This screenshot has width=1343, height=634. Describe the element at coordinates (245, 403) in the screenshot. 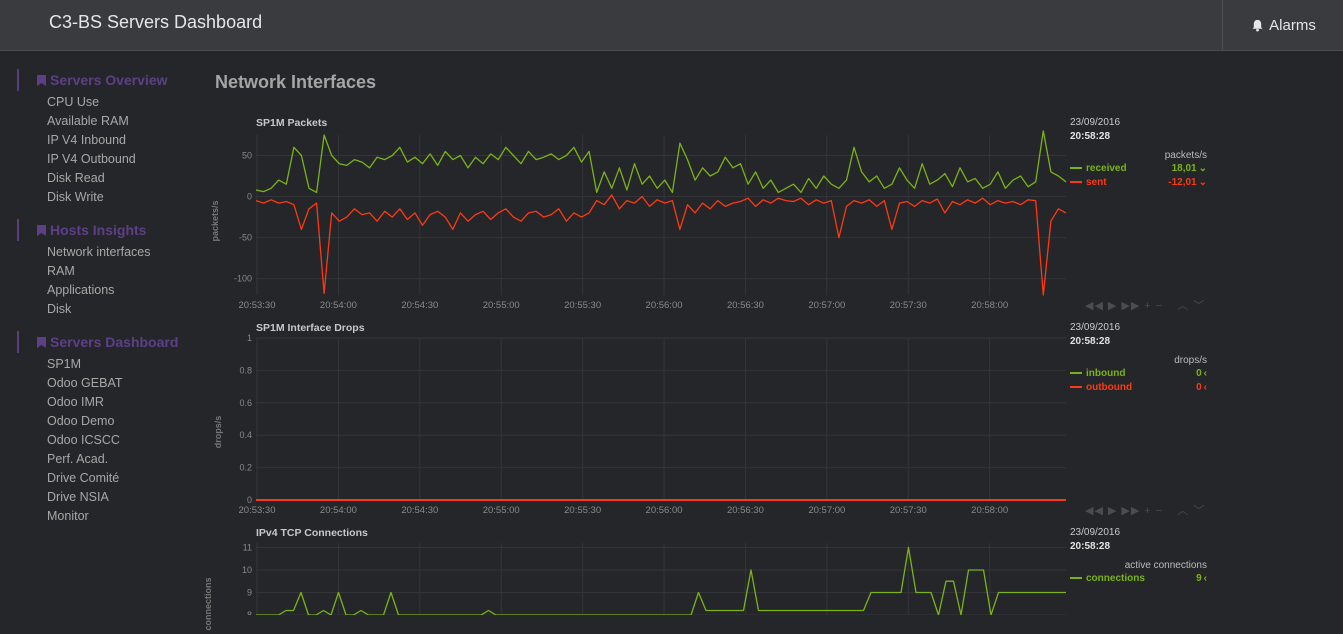

I see `y-tick-label: 0.6` at that location.